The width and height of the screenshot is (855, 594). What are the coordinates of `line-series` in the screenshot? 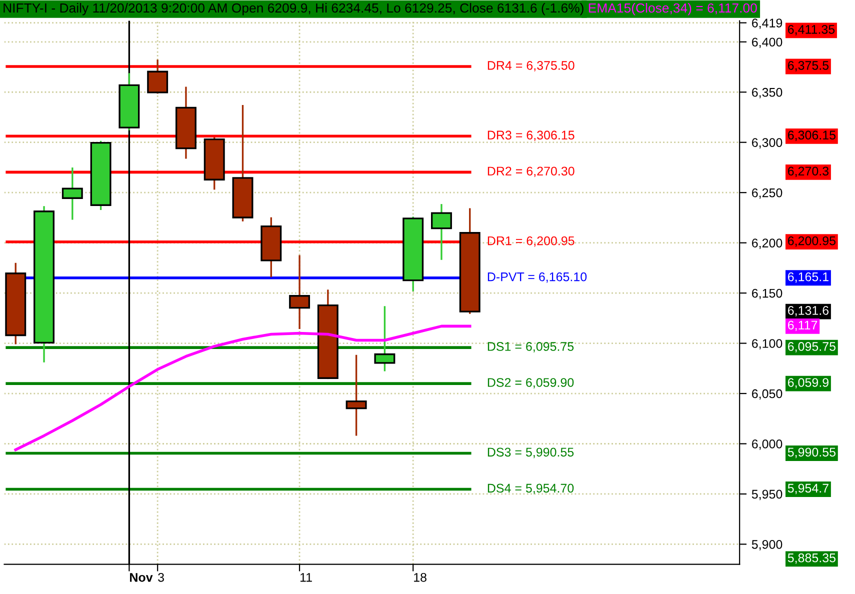 It's located at (243, 388).